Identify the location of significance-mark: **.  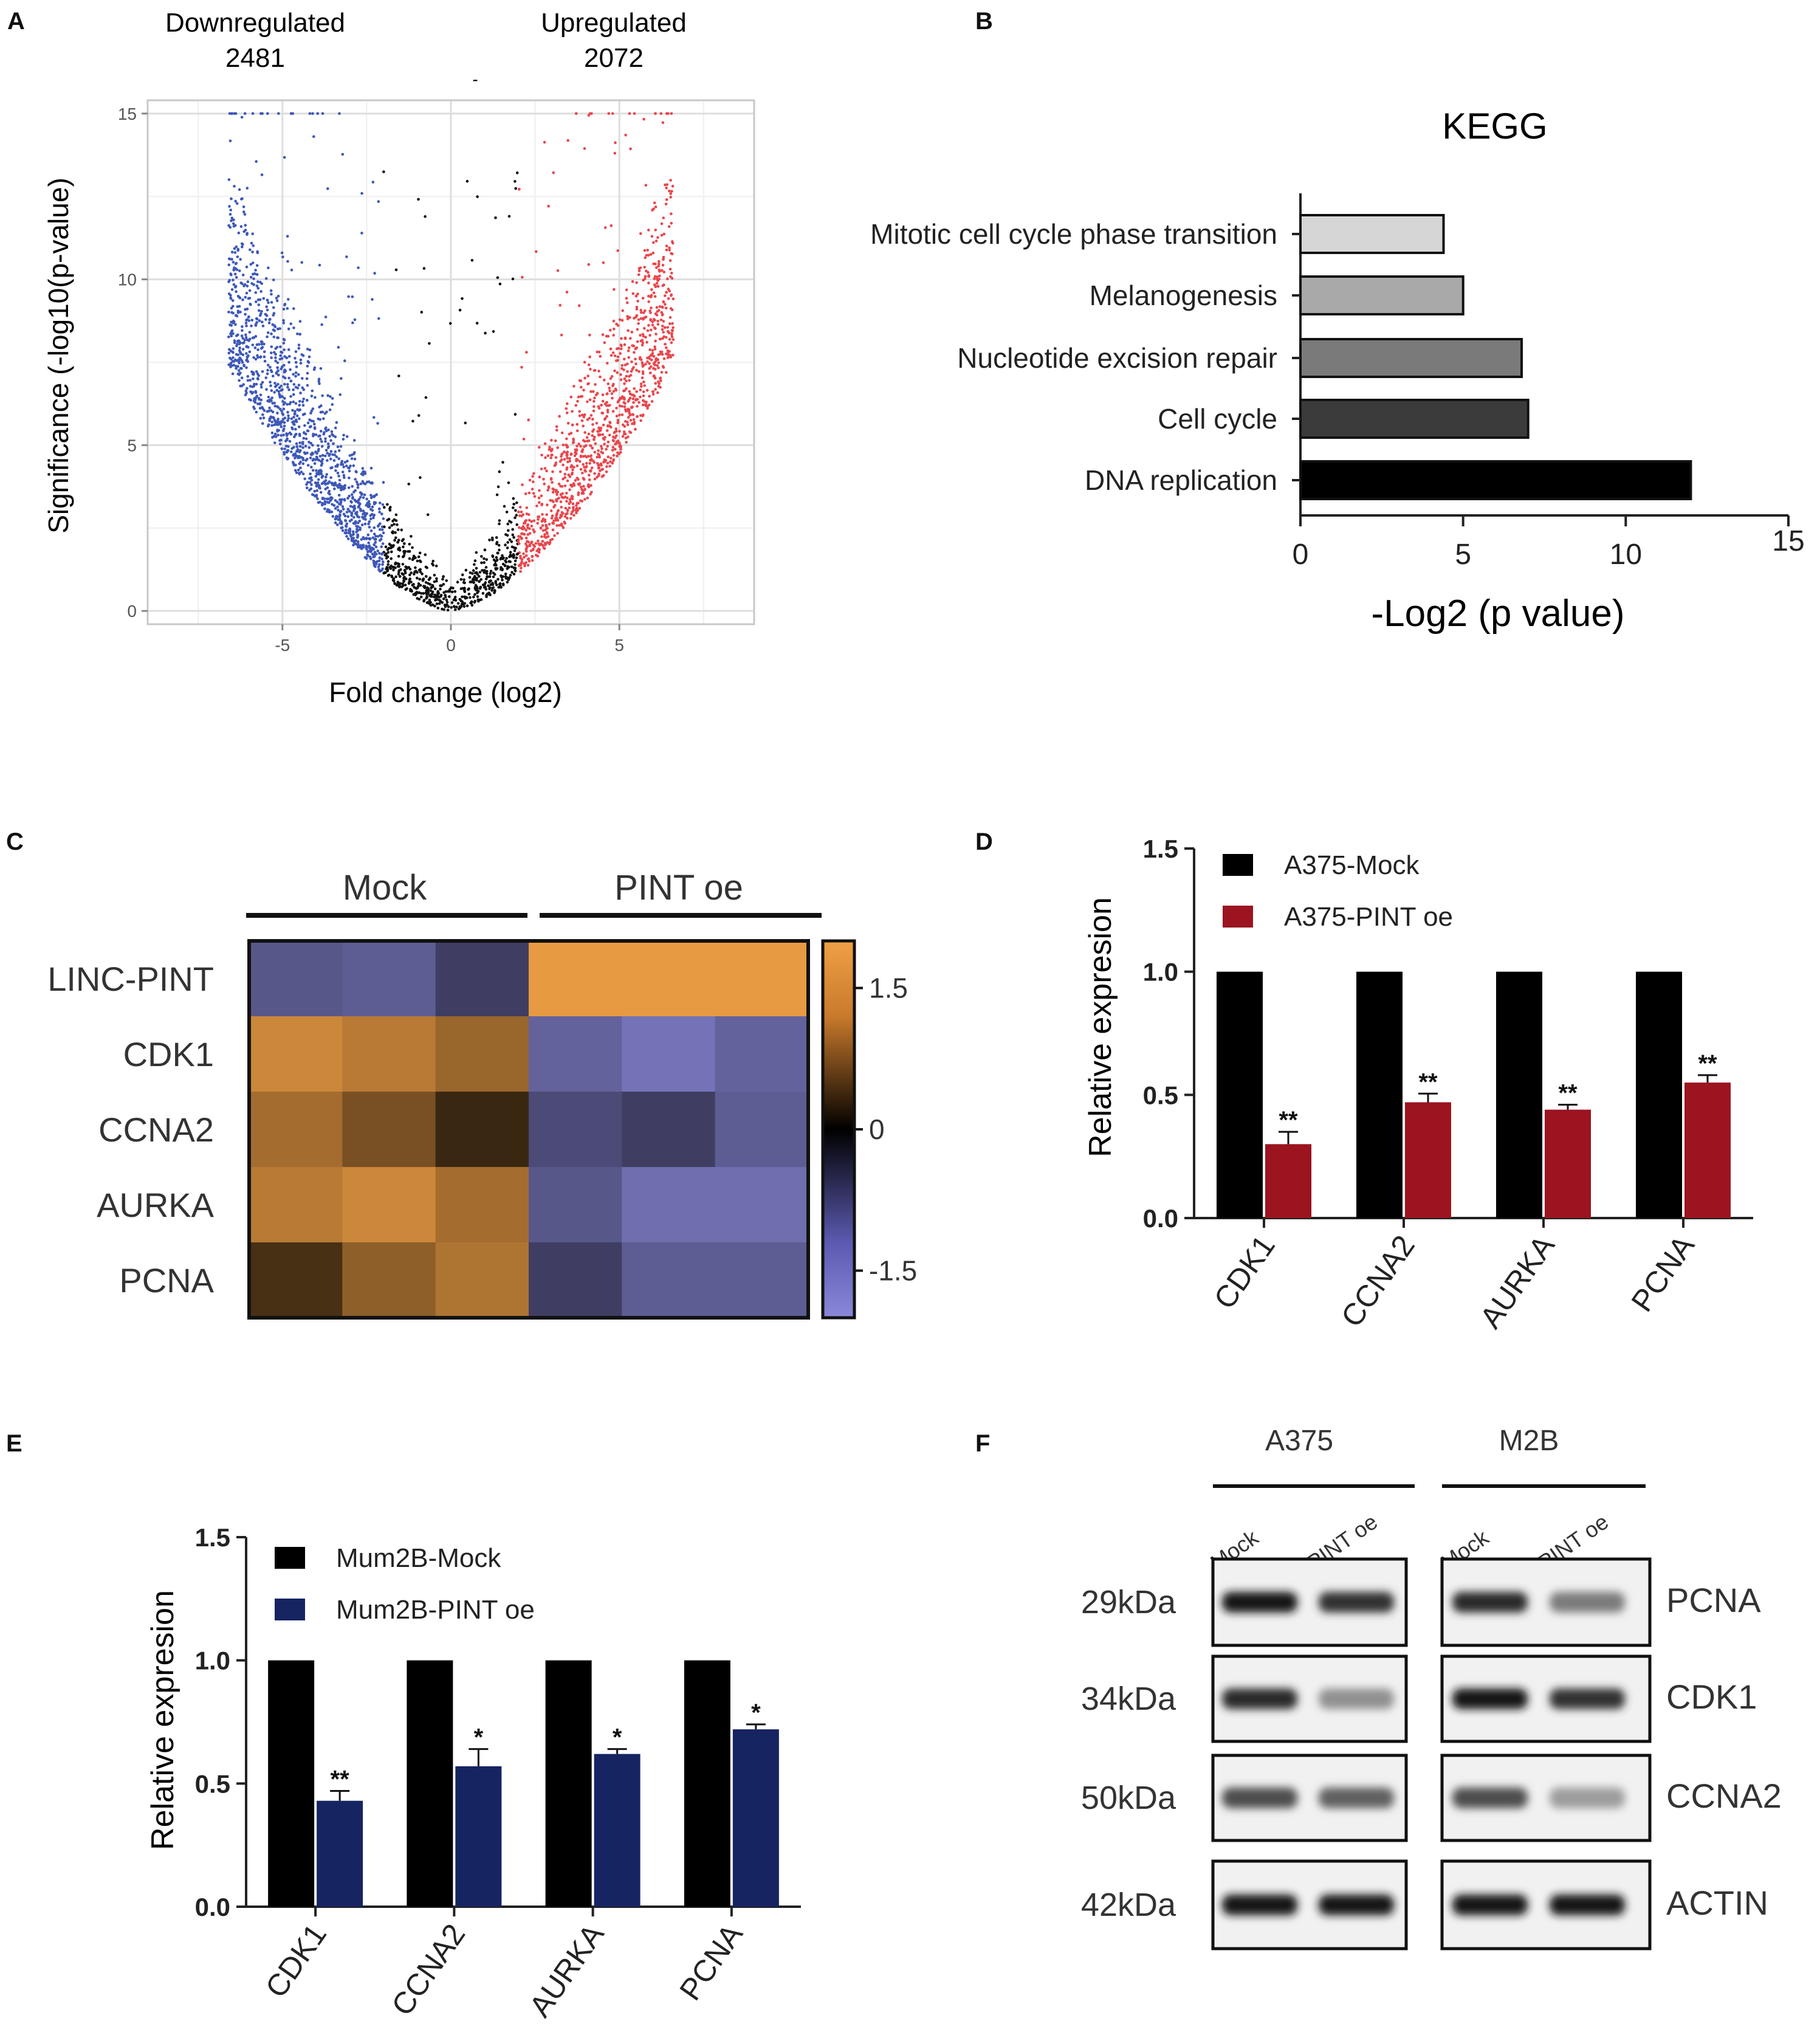
(340, 1779).